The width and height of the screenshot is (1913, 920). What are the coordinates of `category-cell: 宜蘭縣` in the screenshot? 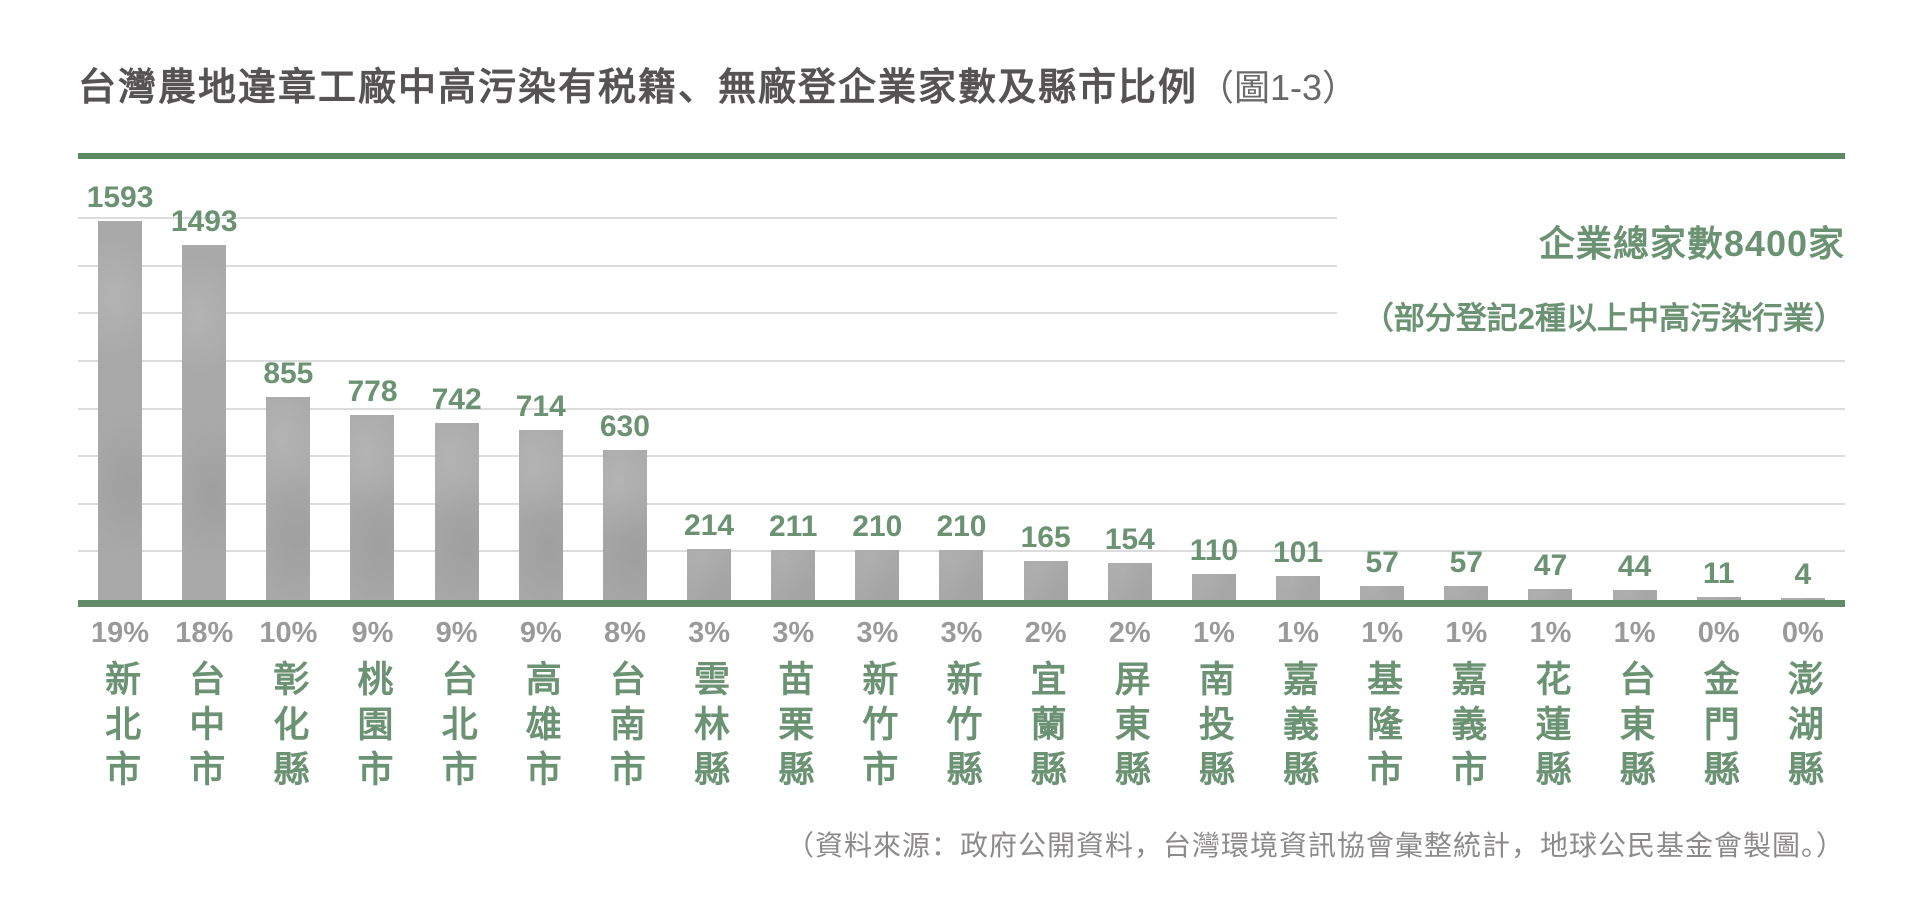 It's located at (1046, 735).